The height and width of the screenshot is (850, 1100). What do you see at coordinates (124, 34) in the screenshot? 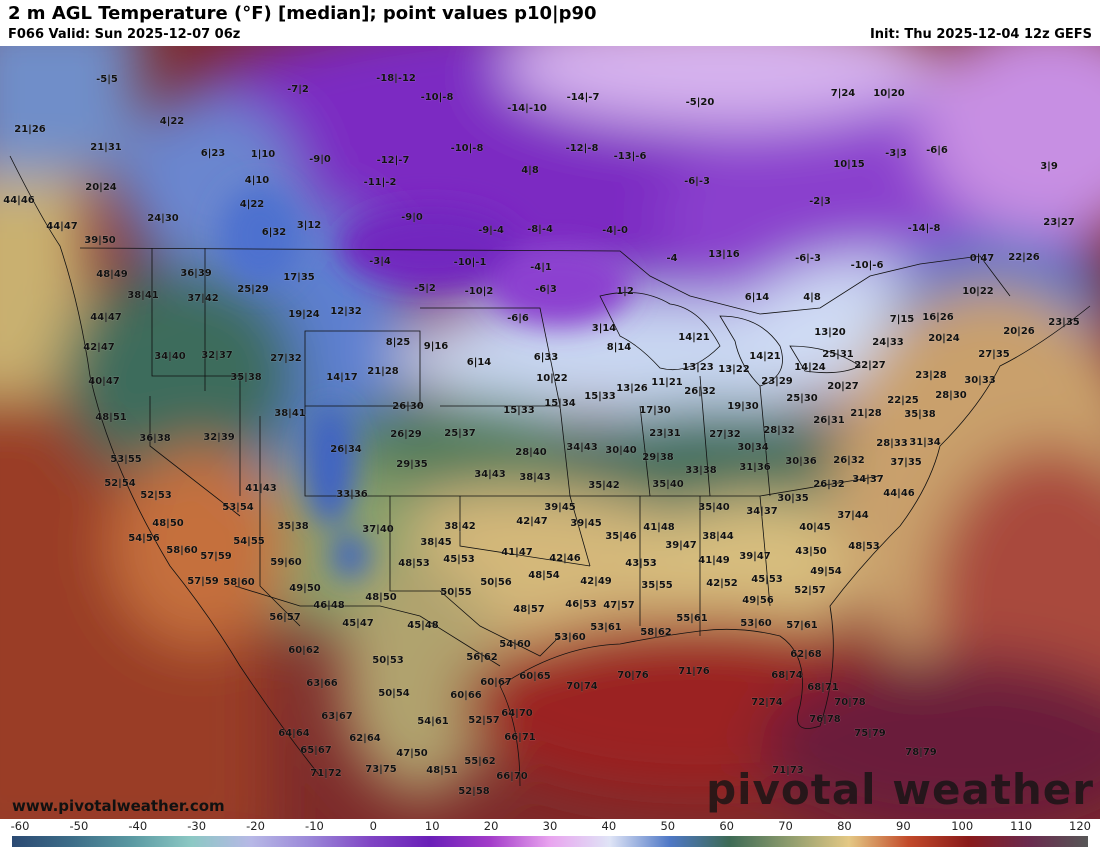
I see `valid-time: F066 Valid: Sun 2025-12-07 06z` at bounding box center [124, 34].